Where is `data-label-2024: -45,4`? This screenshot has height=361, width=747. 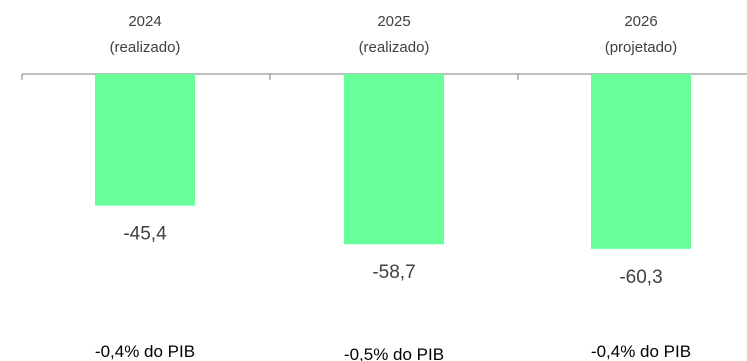 data-label-2024: -45,4 is located at coordinates (145, 234).